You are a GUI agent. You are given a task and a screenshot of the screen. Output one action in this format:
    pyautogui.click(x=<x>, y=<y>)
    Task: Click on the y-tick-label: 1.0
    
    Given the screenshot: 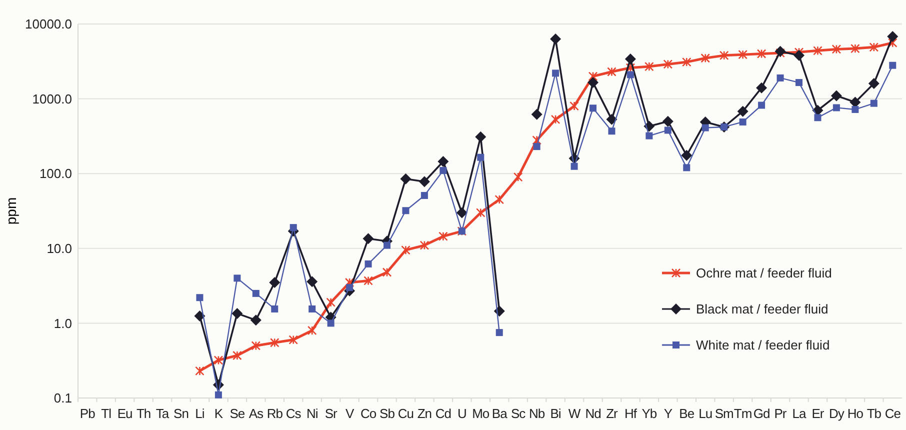 What is the action you would take?
    pyautogui.click(x=63, y=323)
    